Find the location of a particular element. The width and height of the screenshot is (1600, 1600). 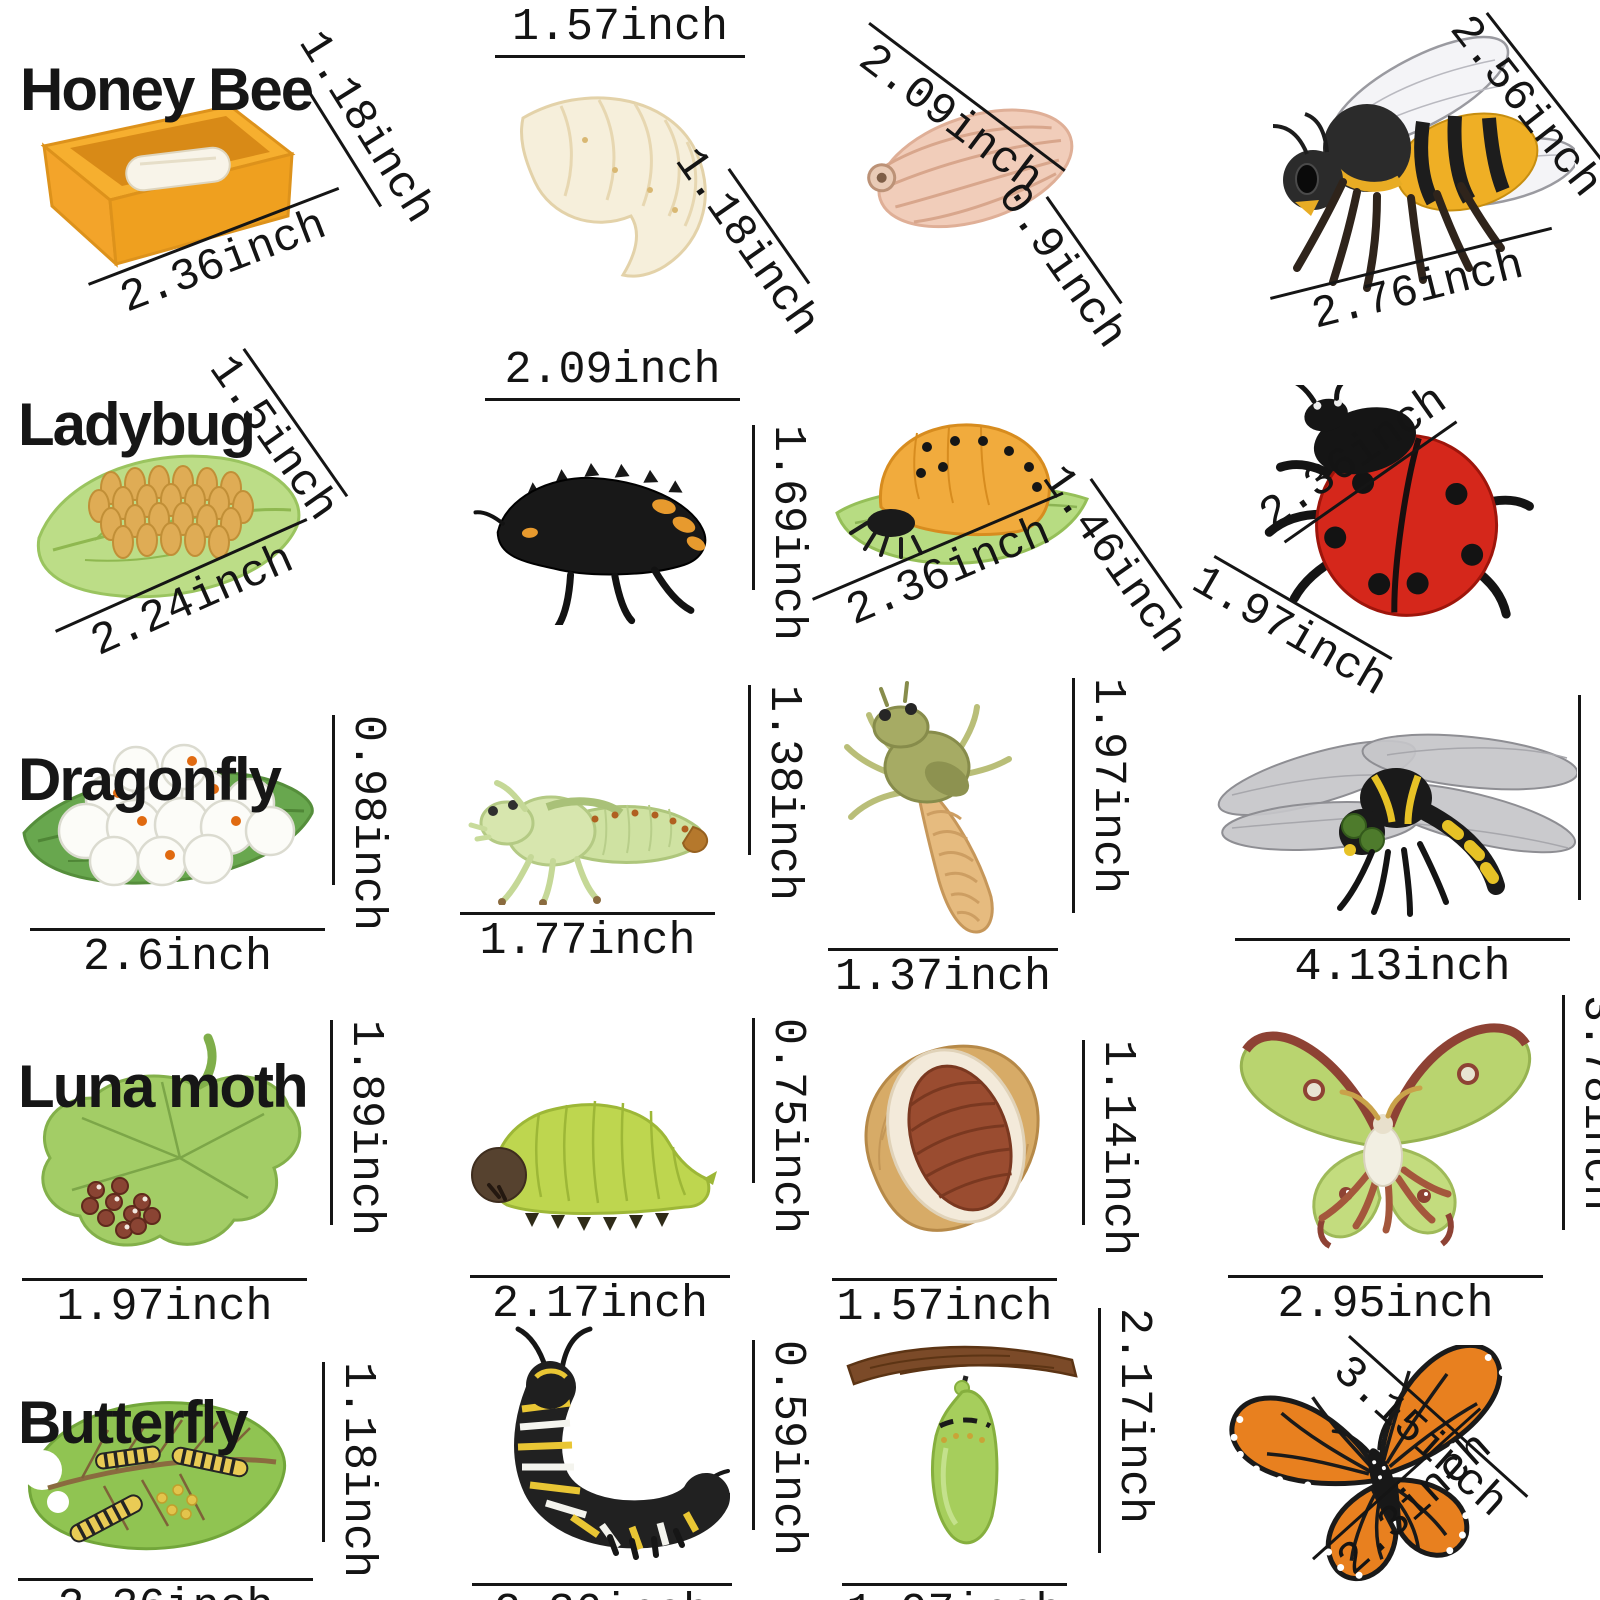

honey-bee-larva-figure is located at coordinates (613, 187).